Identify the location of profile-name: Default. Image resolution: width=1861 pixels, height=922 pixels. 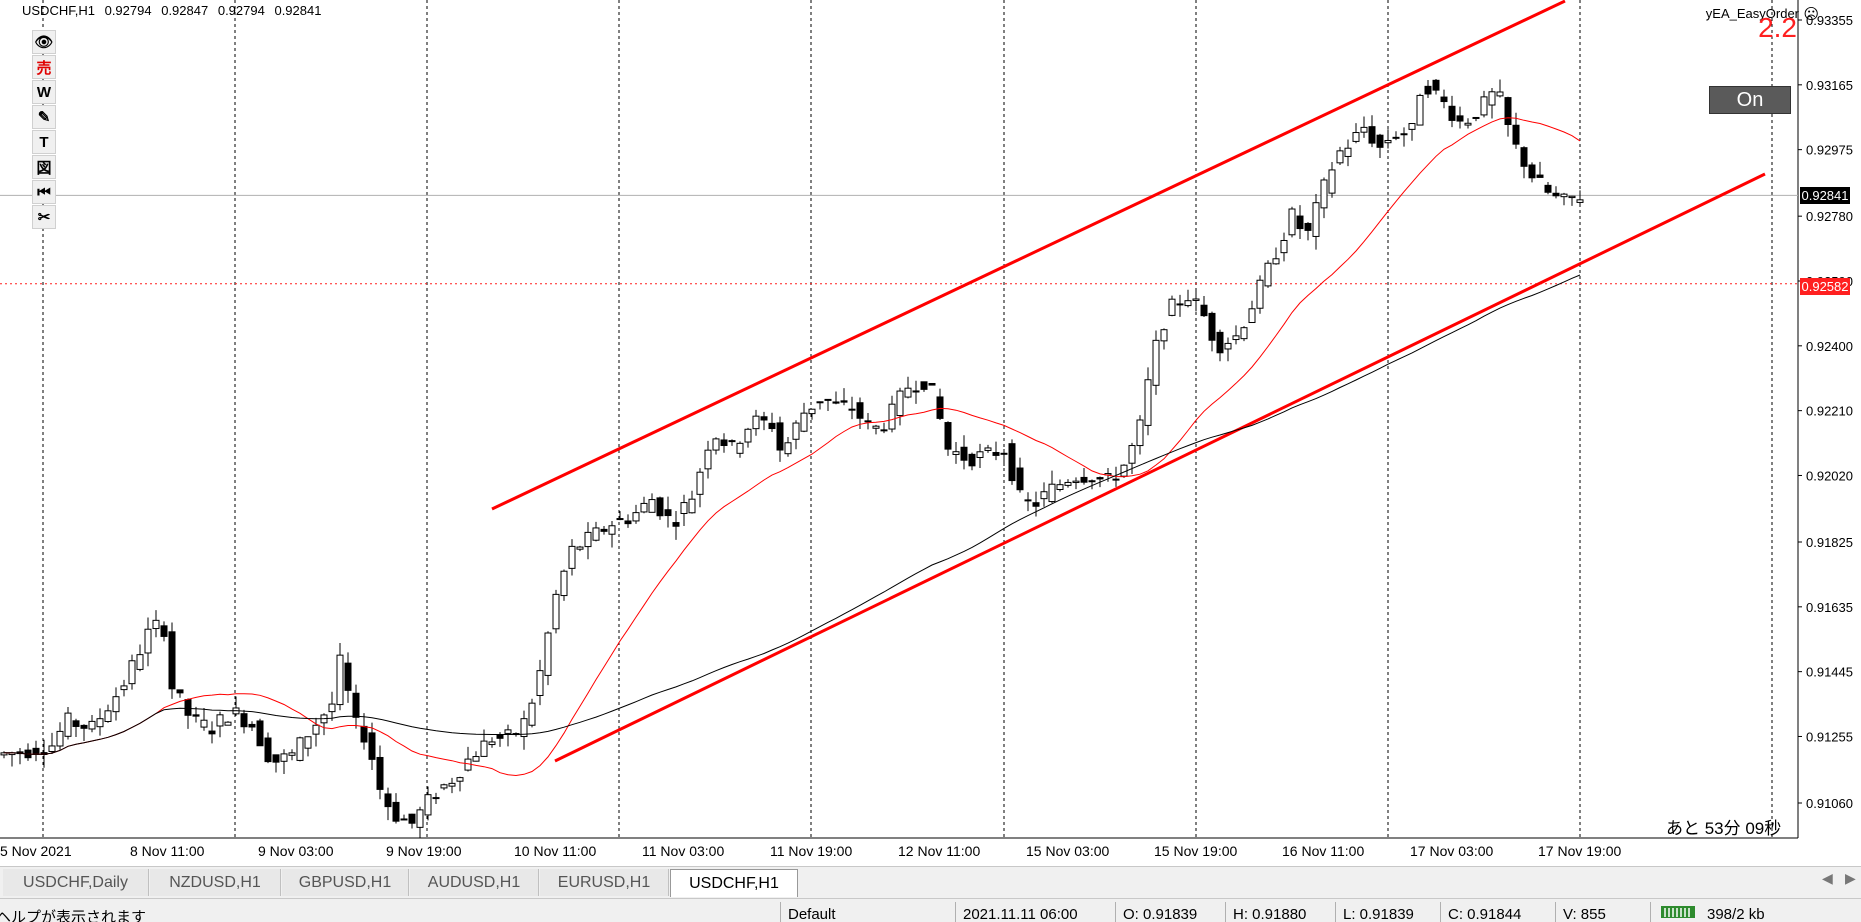
(812, 914).